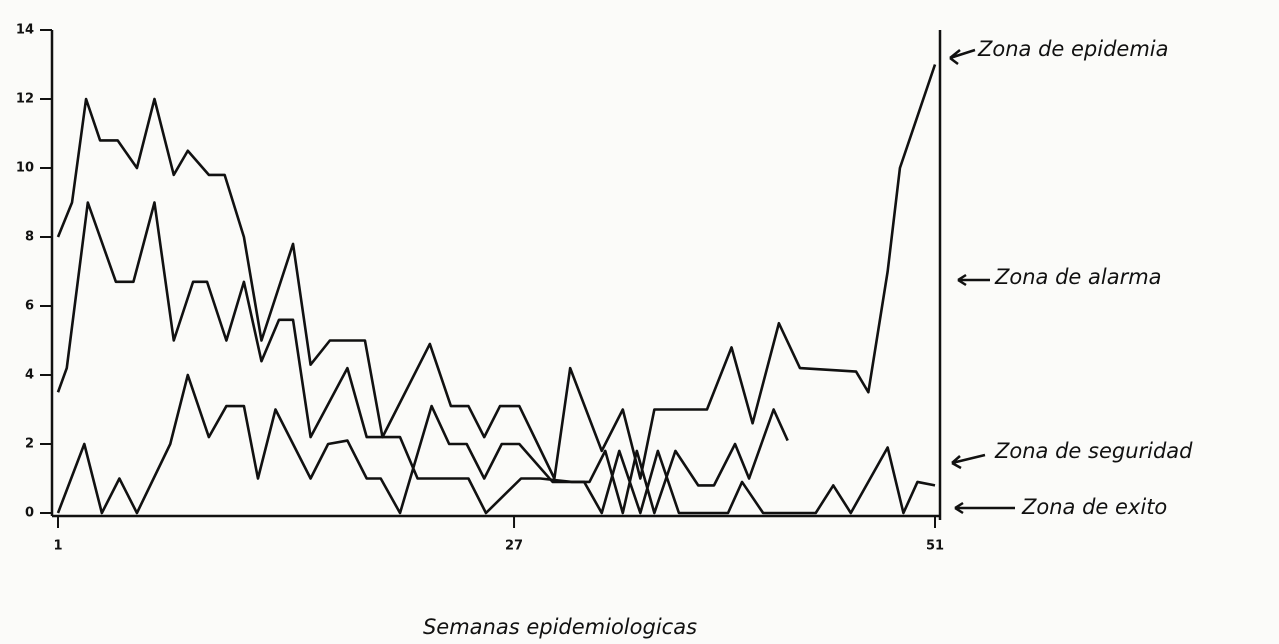 The image size is (1279, 644). Describe the element at coordinates (1073, 49) in the screenshot. I see `annotation: Zona de epidemia` at that location.